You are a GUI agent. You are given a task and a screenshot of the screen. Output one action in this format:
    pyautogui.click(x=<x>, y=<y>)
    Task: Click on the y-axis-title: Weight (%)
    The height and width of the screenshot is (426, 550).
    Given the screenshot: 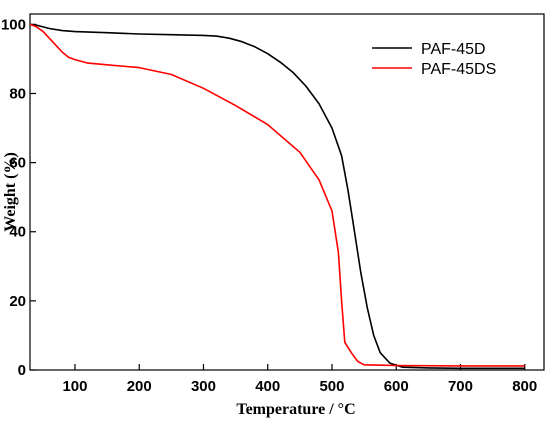 What is the action you would take?
    pyautogui.click(x=10, y=192)
    